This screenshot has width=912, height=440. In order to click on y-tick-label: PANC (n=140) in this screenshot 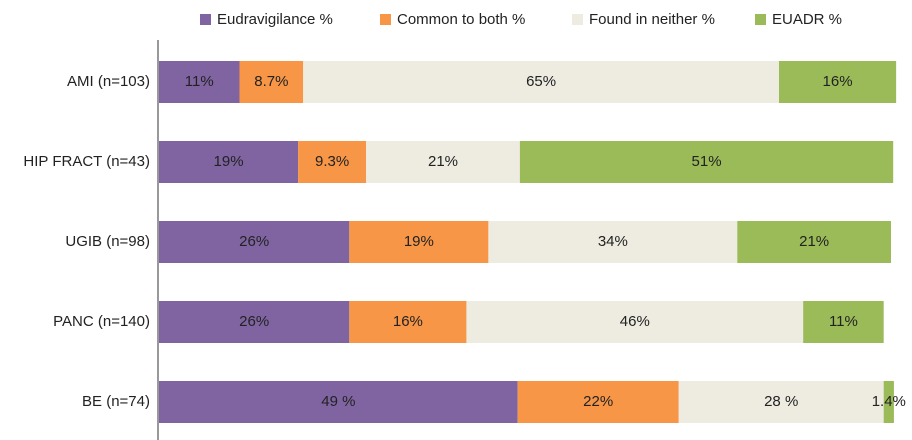, I will do `click(101, 321)`.